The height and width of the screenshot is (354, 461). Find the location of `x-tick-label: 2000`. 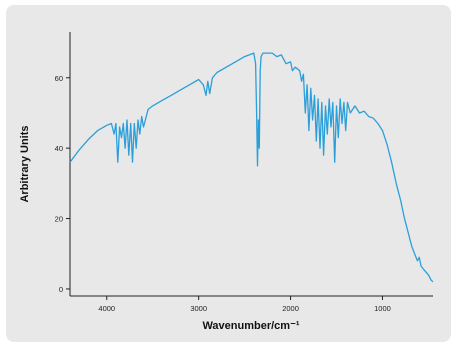

x-tick-label: 2000 is located at coordinates (290, 308).